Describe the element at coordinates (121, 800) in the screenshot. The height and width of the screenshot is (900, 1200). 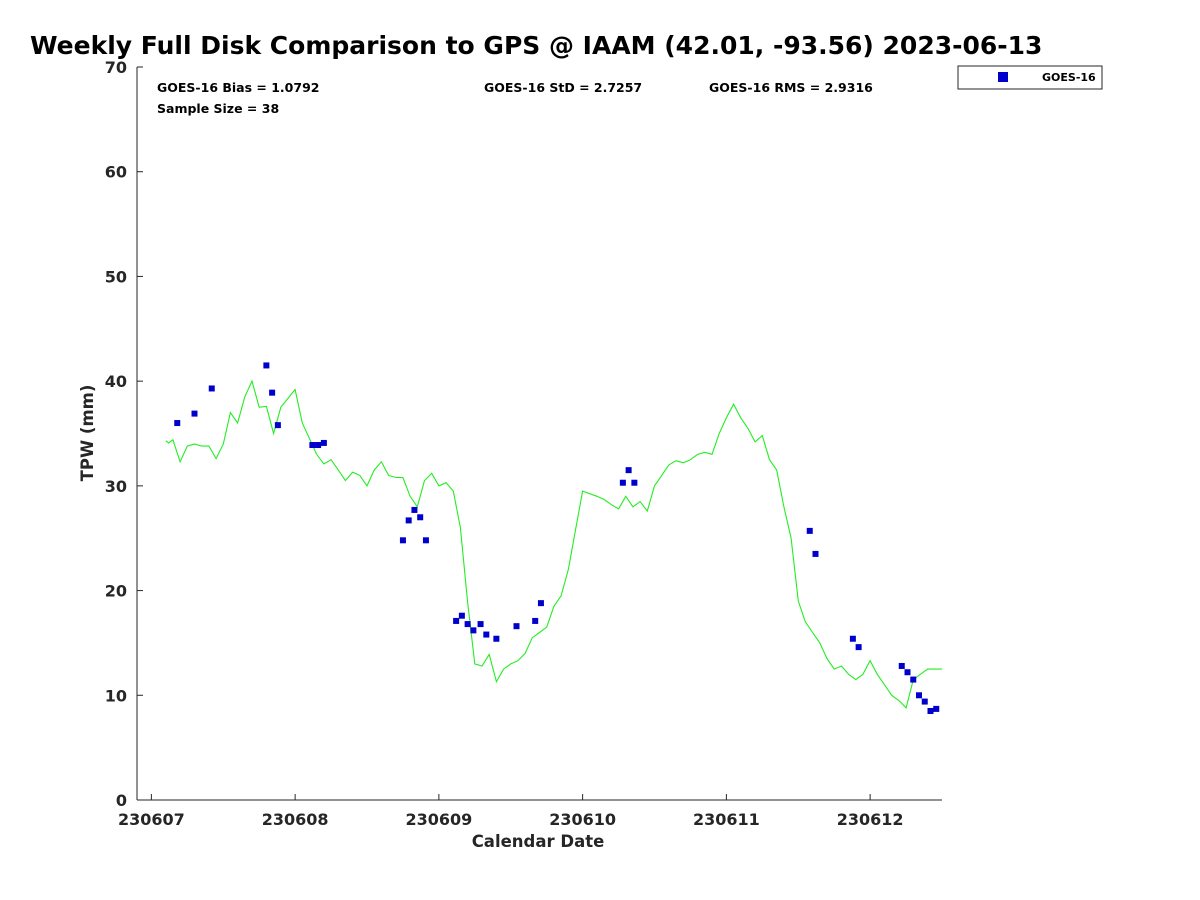
I see `y-tick-label: 0` at that location.